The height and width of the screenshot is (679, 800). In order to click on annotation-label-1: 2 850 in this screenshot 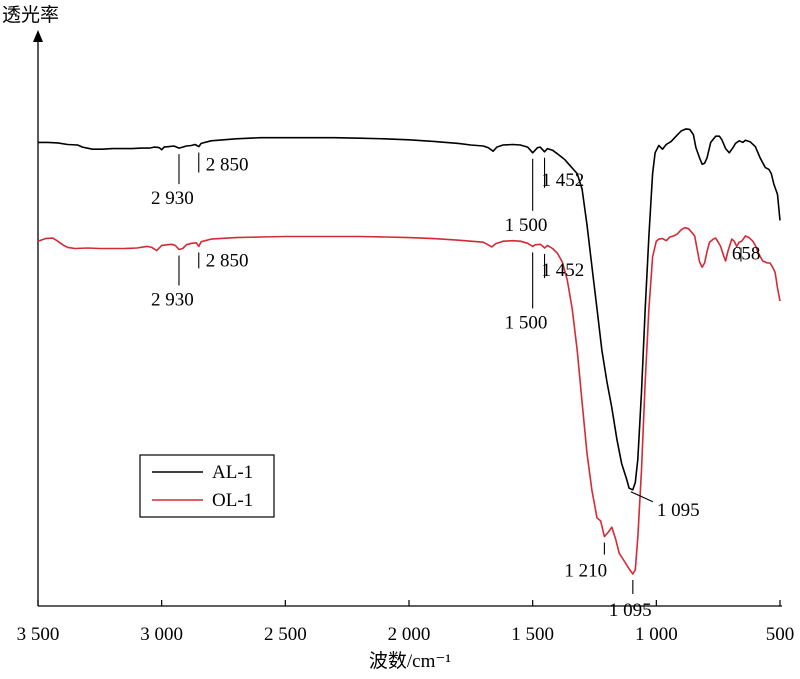, I will do `click(227, 165)`.